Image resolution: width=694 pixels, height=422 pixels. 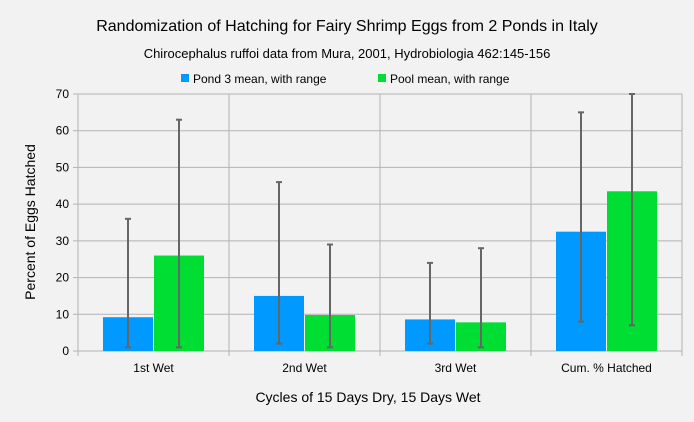 What do you see at coordinates (63, 167) in the screenshot?
I see `y-tick-label: 50` at bounding box center [63, 167].